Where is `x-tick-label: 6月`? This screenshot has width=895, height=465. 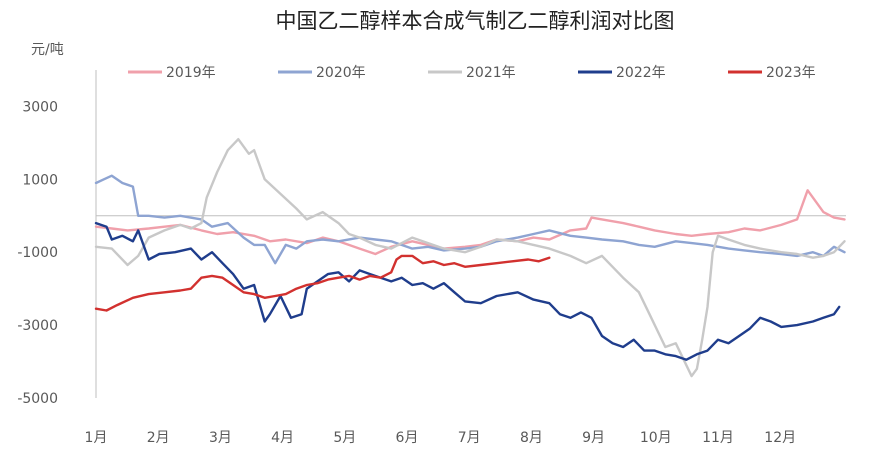 x-tick-label: 6月 is located at coordinates (407, 438).